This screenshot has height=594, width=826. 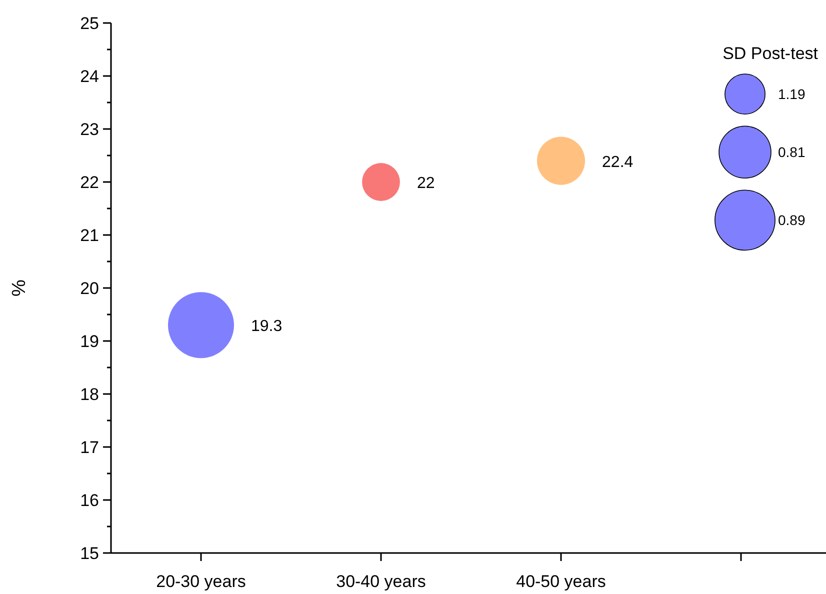 I want to click on y-tick-label: 24, so click(x=89, y=76).